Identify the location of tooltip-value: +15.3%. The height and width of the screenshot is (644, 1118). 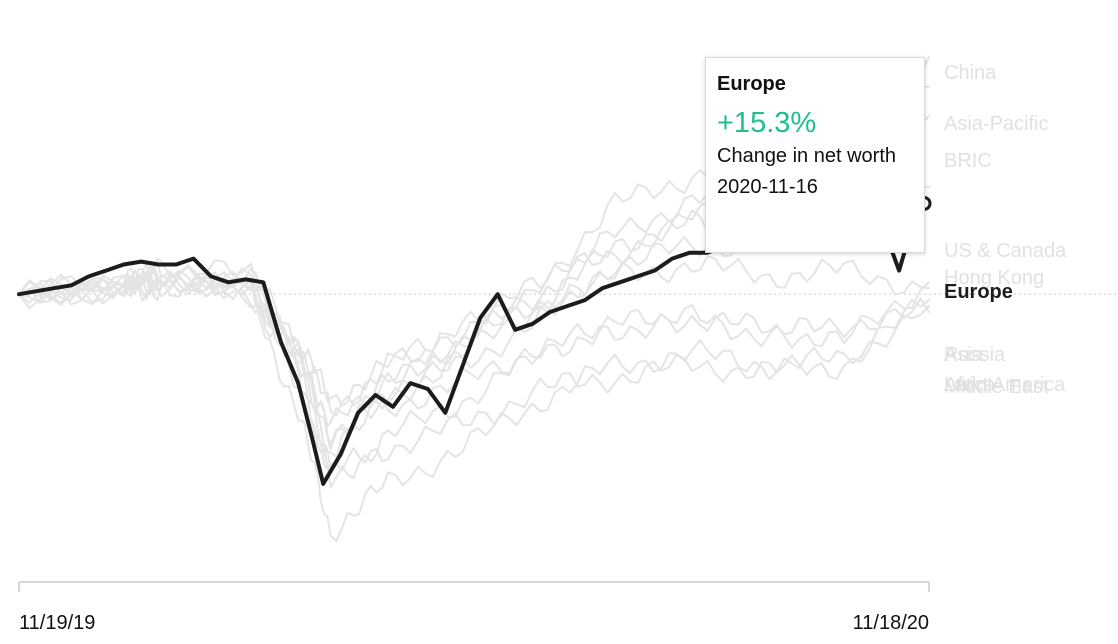
(767, 123).